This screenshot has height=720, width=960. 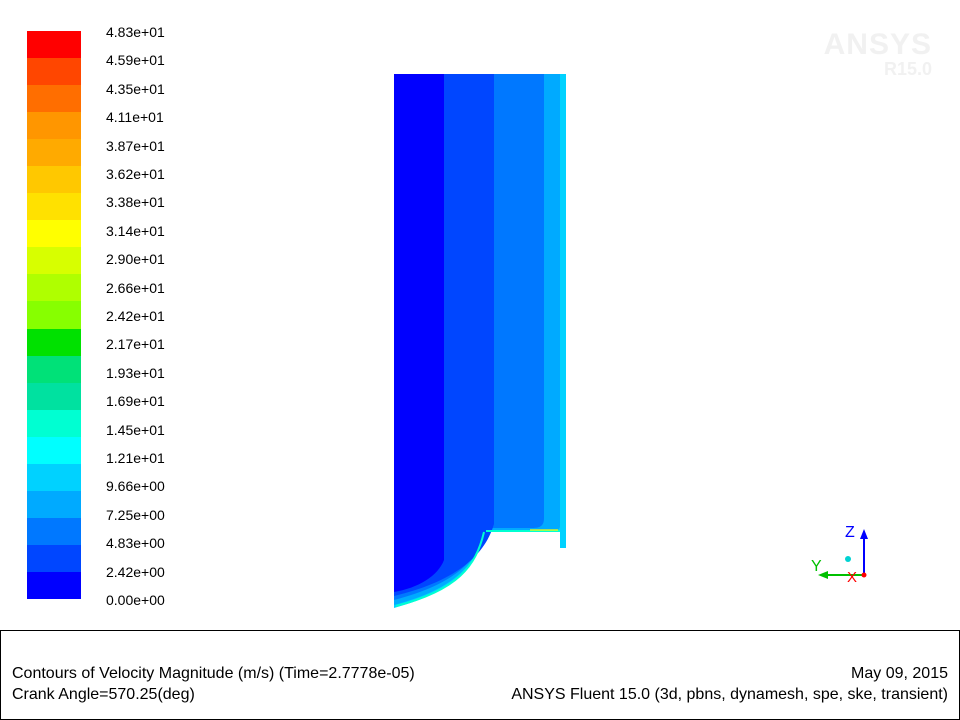 What do you see at coordinates (135, 32) in the screenshot?
I see `color-legend-label: 4.83e+01` at bounding box center [135, 32].